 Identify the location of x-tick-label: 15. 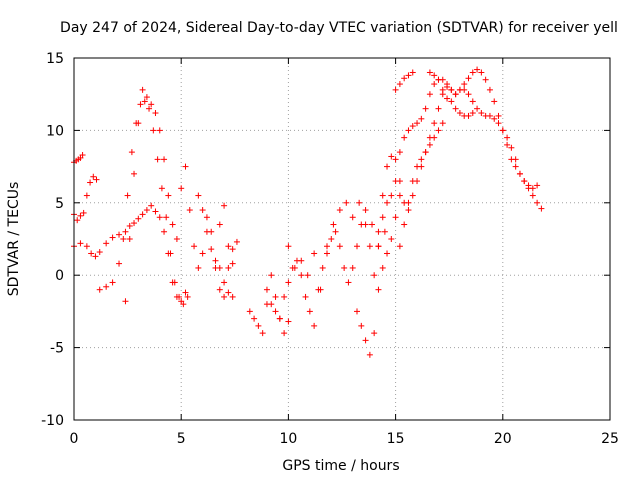
(396, 439).